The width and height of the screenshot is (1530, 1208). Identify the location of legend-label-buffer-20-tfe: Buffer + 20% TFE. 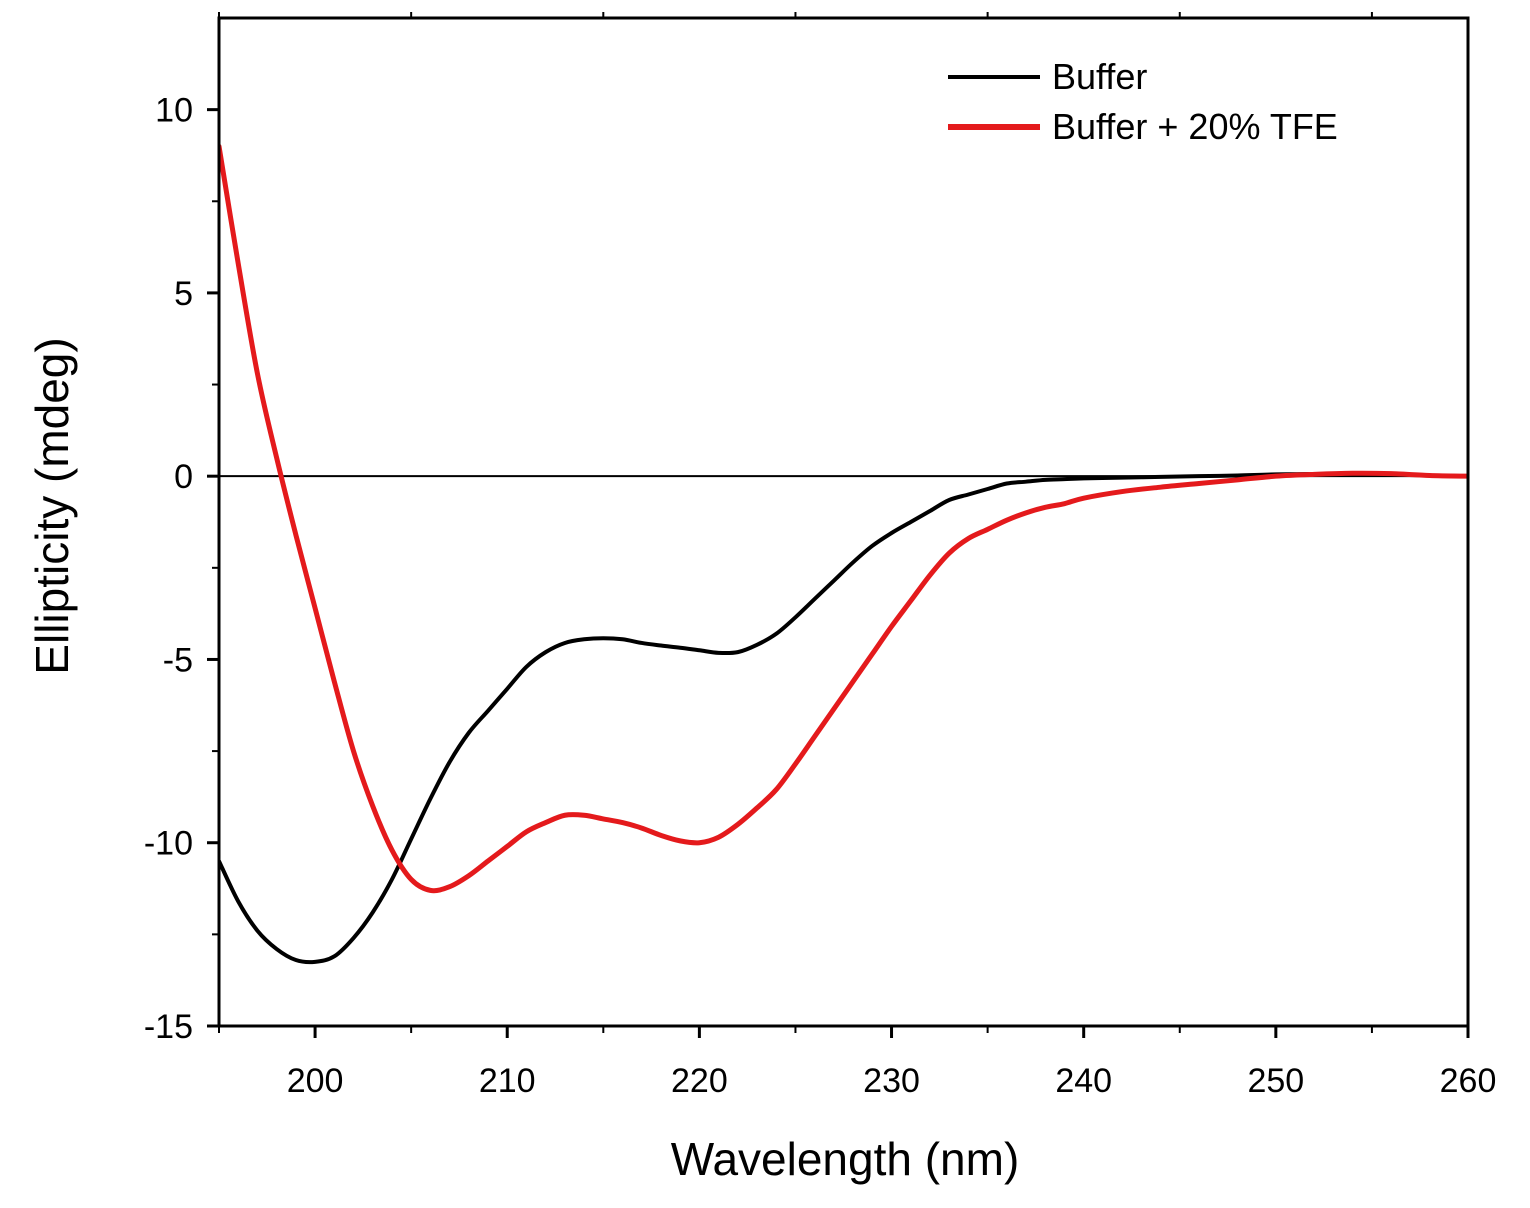
(1195, 126).